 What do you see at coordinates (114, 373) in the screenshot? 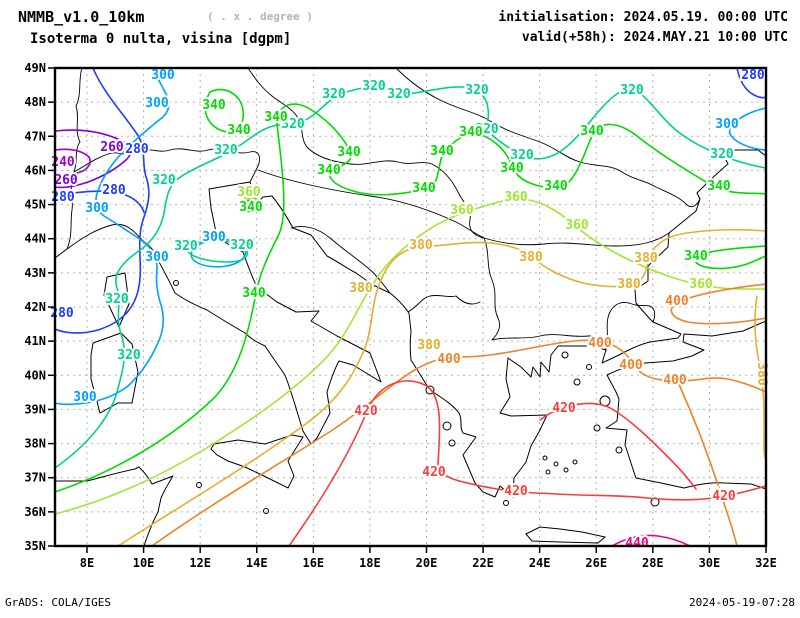
I see `island-sardinia` at bounding box center [114, 373].